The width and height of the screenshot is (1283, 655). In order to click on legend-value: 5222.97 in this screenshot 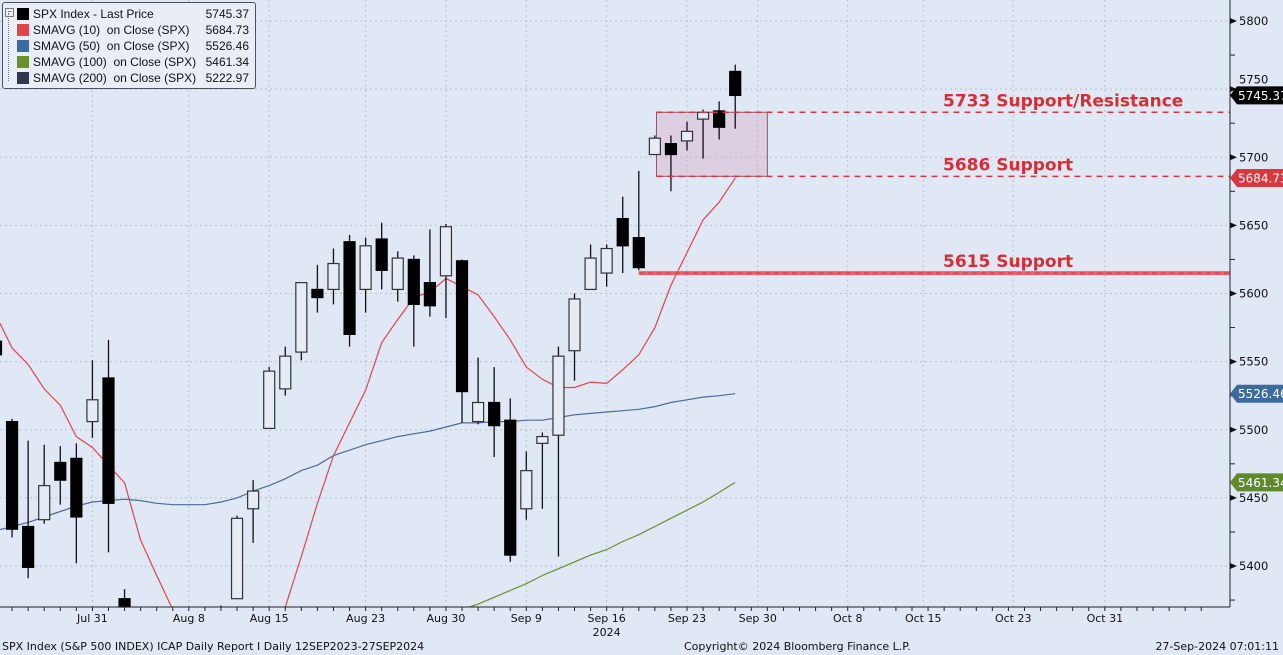, I will do `click(227, 78)`.